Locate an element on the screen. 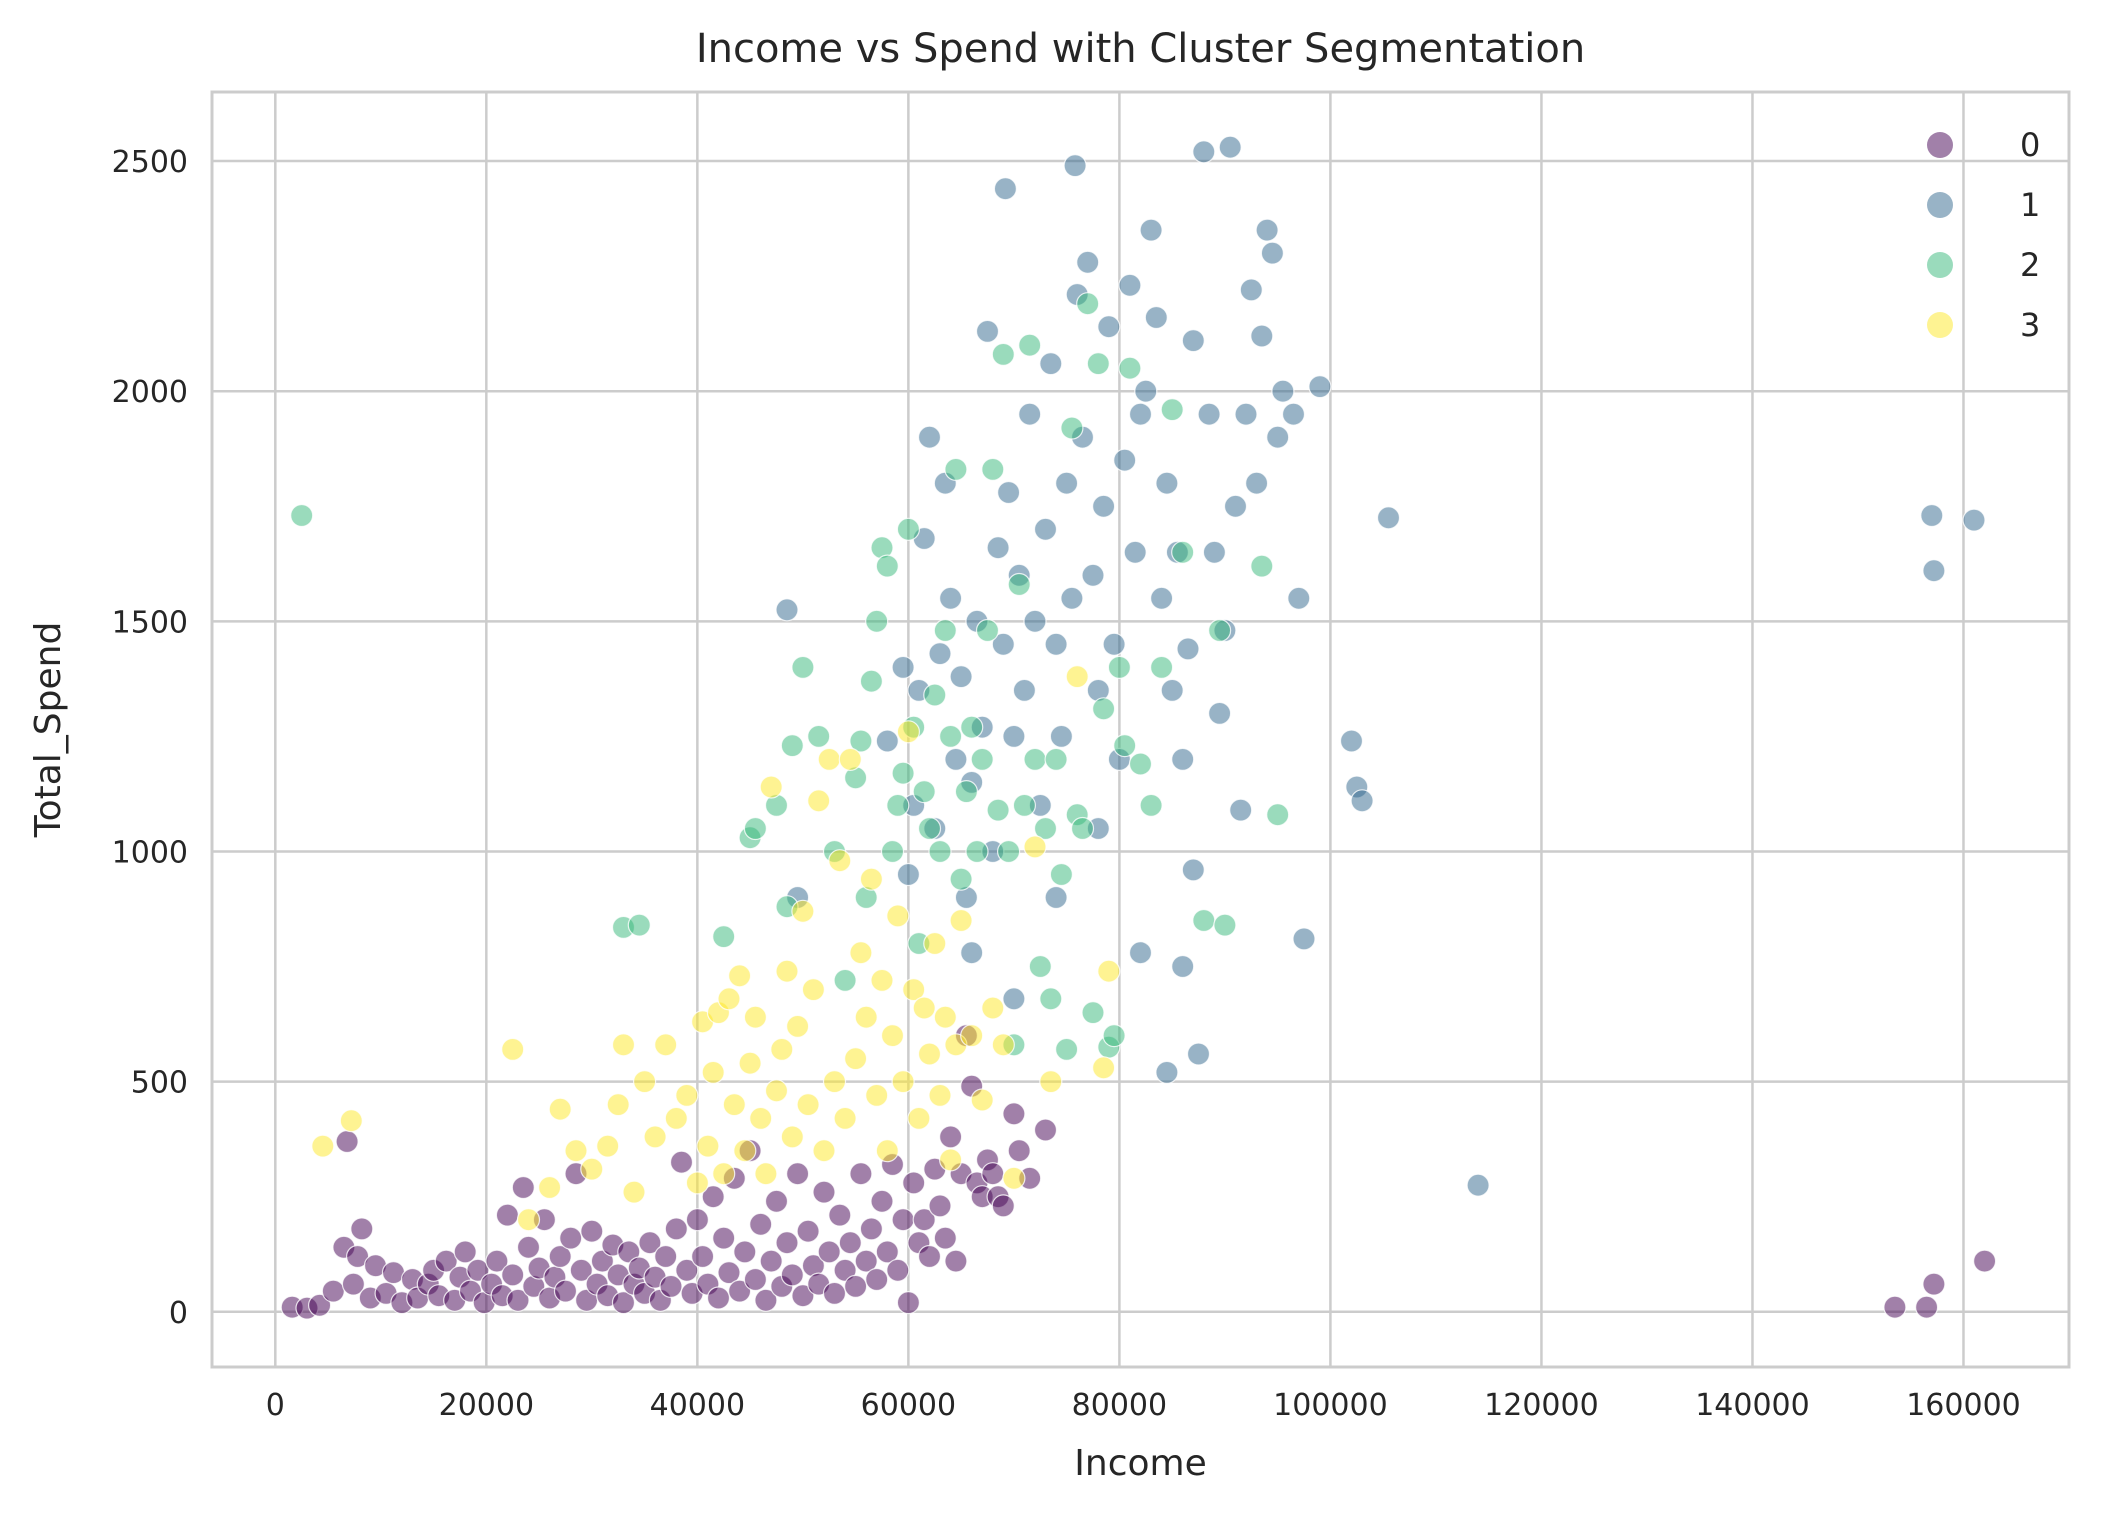 This screenshot has width=2101, height=1522. x-tick-label: 100000 is located at coordinates (1330, 1405).